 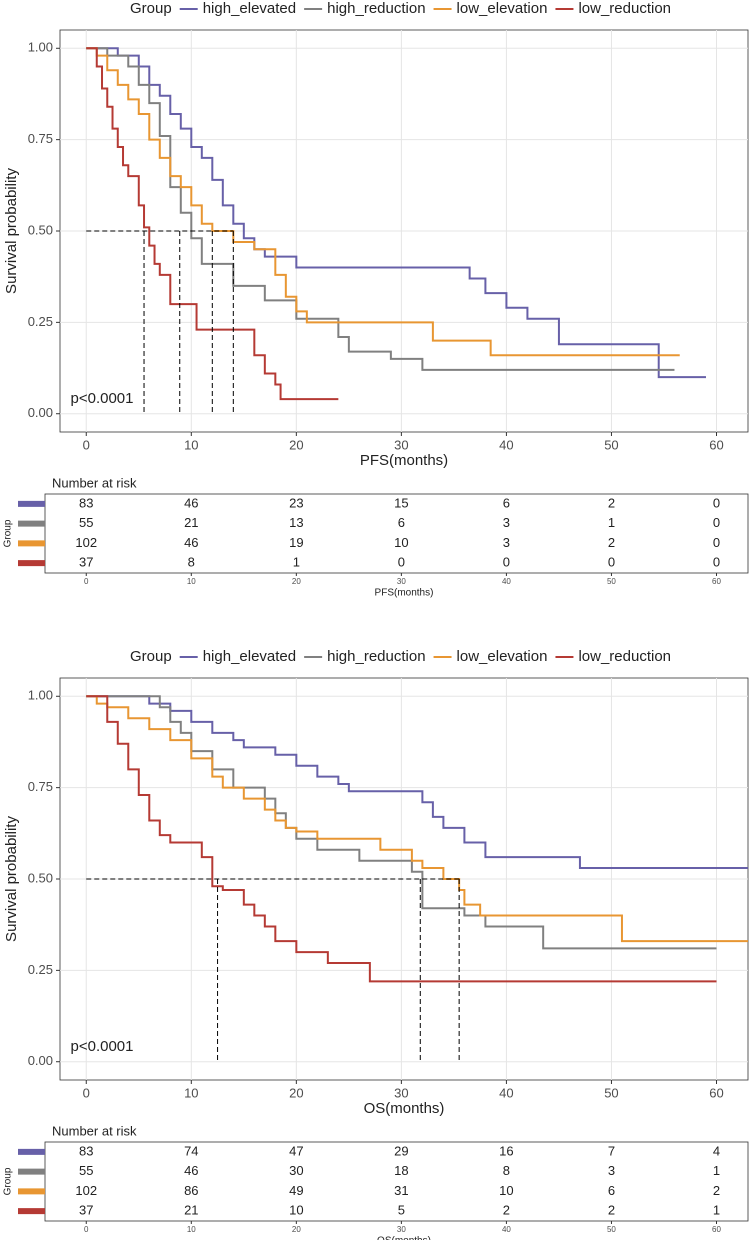 What do you see at coordinates (404, 1108) in the screenshot?
I see `x-axis-title: OS(months)` at bounding box center [404, 1108].